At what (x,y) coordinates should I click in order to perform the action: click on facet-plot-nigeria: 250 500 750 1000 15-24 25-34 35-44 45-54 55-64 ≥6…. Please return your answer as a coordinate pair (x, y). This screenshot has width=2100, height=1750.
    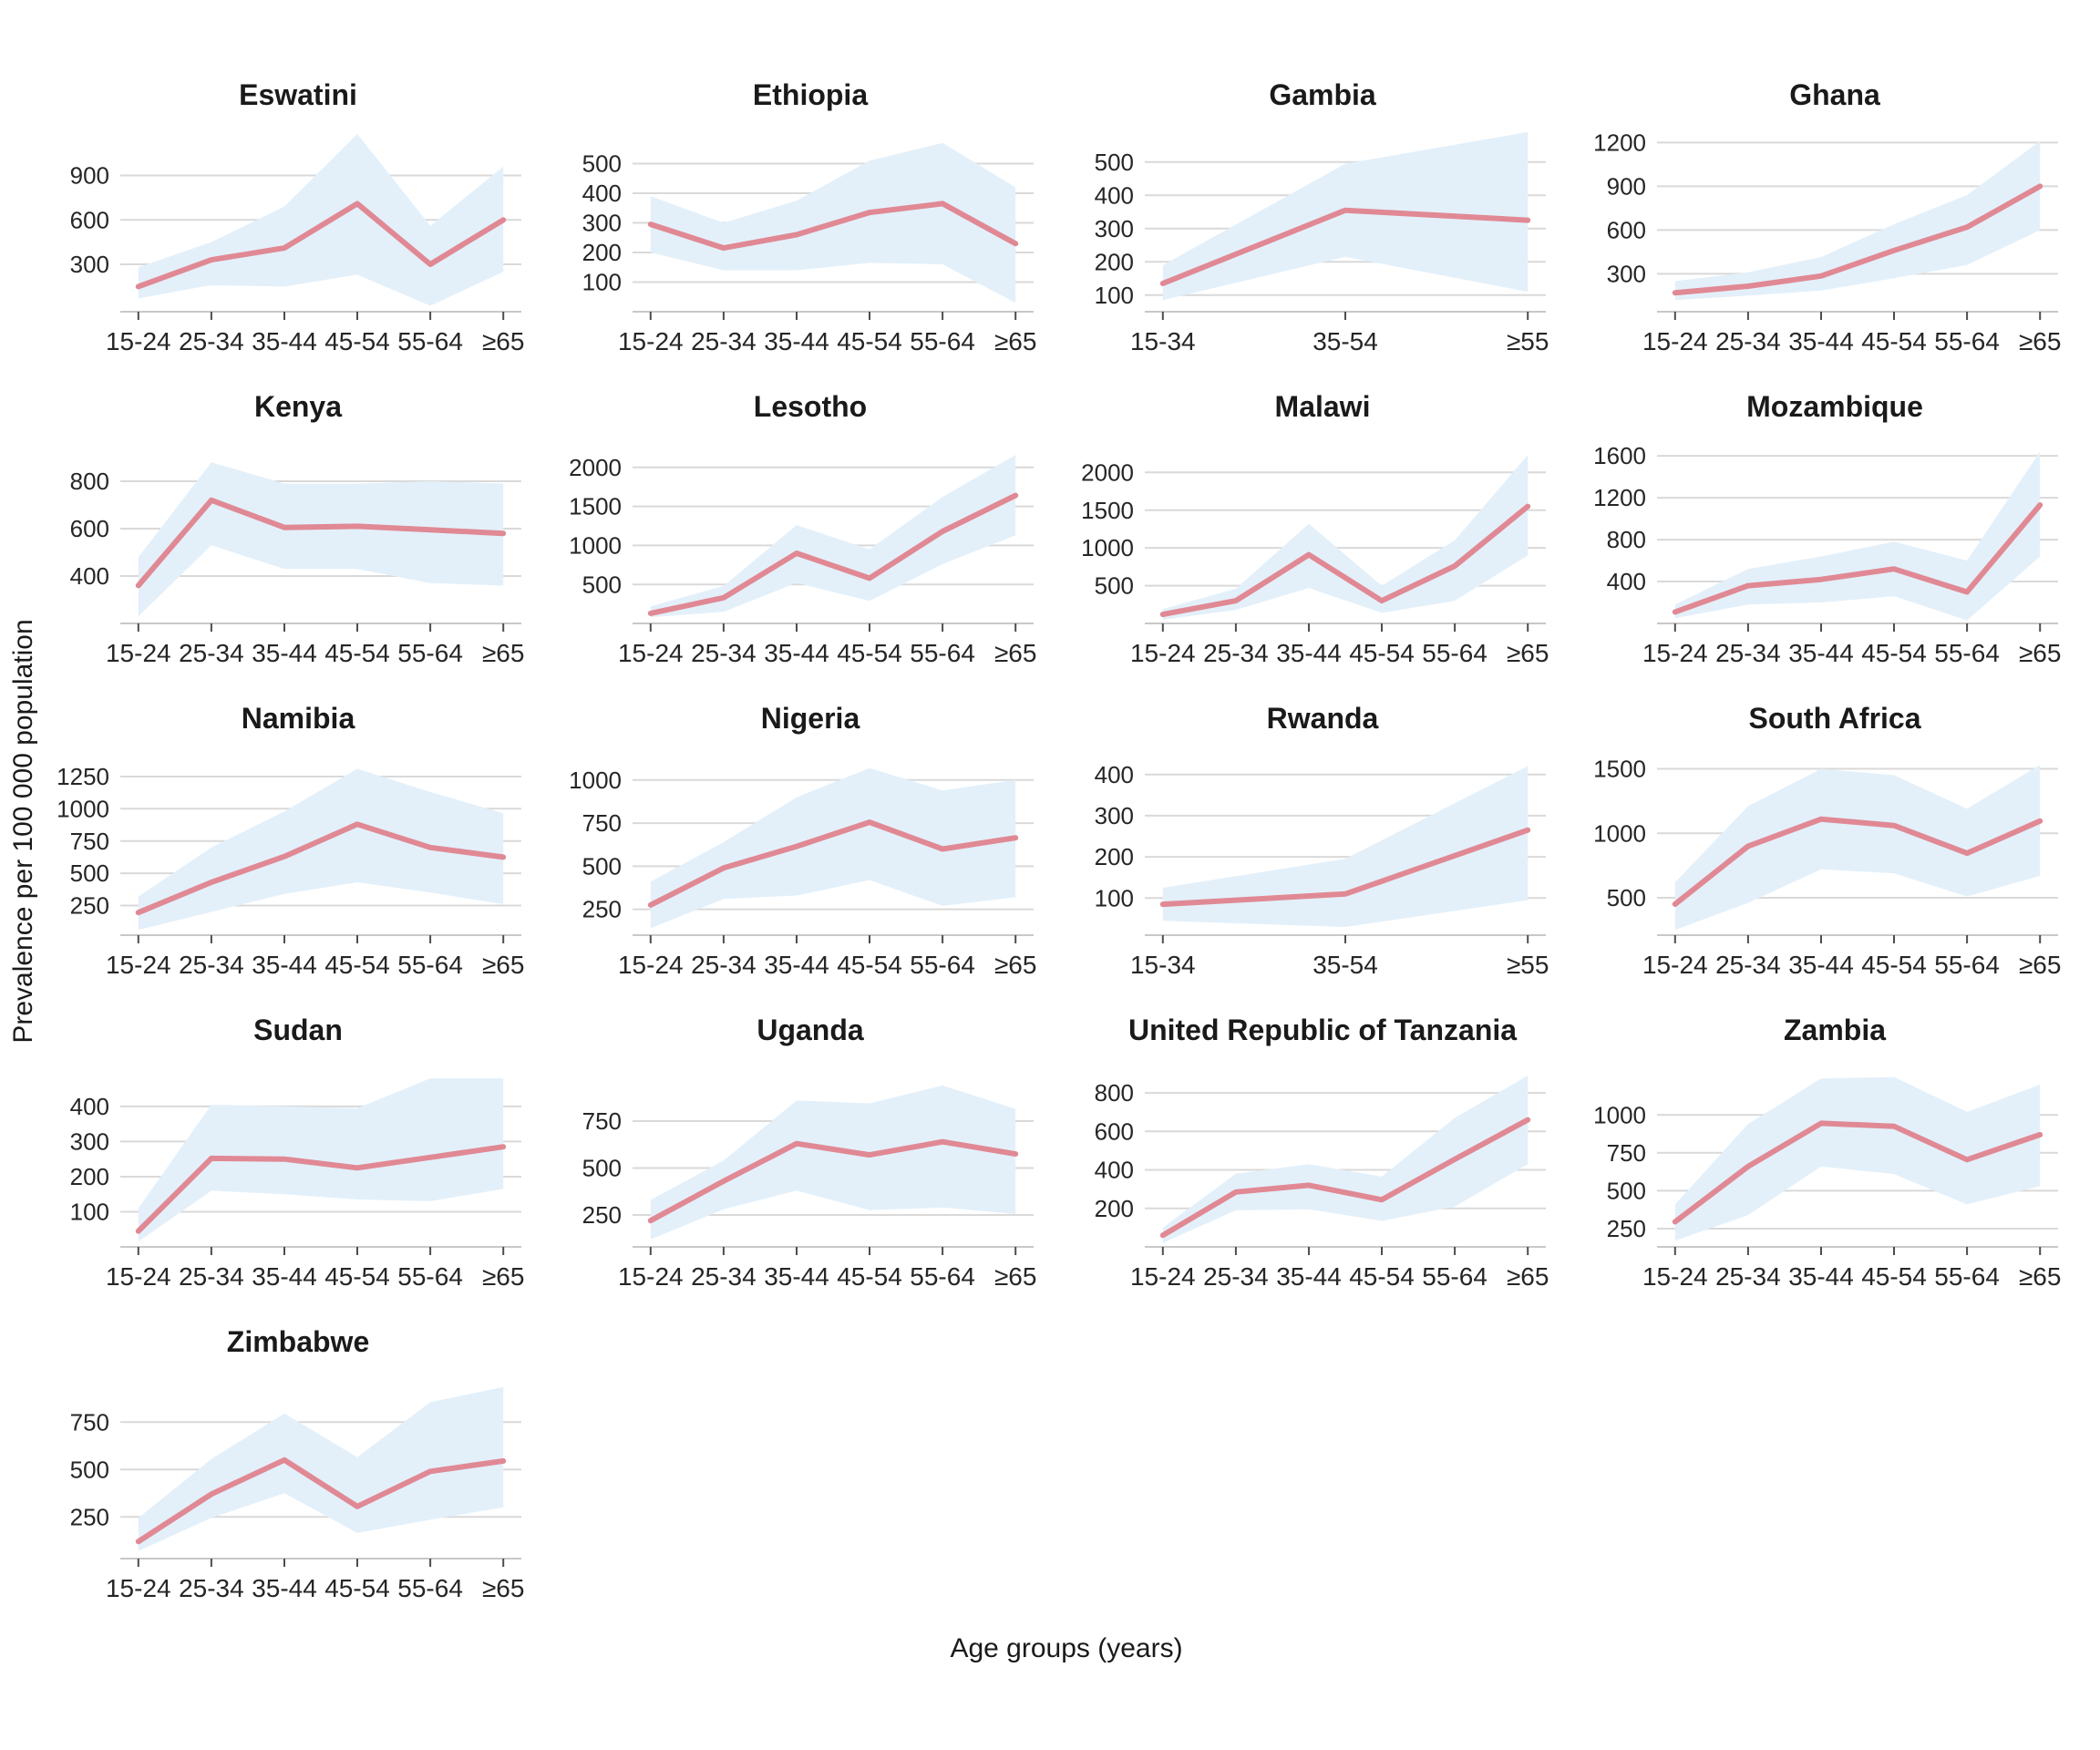
    Looking at the image, I should click on (803, 873).